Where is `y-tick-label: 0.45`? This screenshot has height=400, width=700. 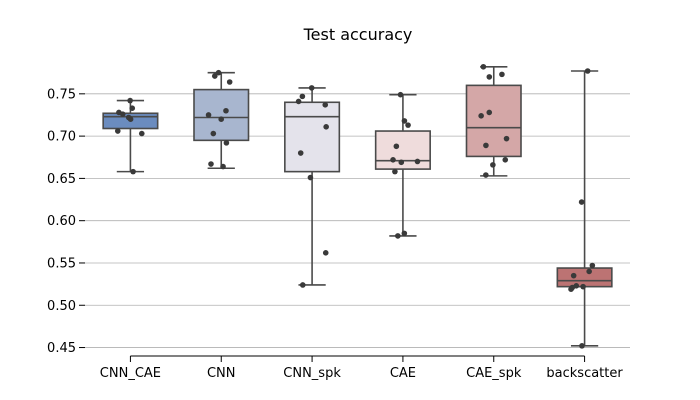 y-tick-label: 0.45 is located at coordinates (61, 348).